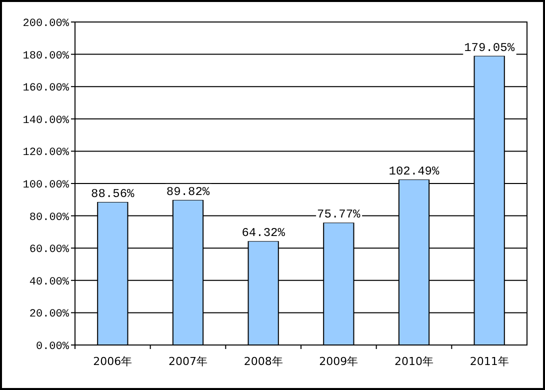 The image size is (545, 390). Describe the element at coordinates (53, 347) in the screenshot. I see `y-tick-label: 0.00%` at that location.